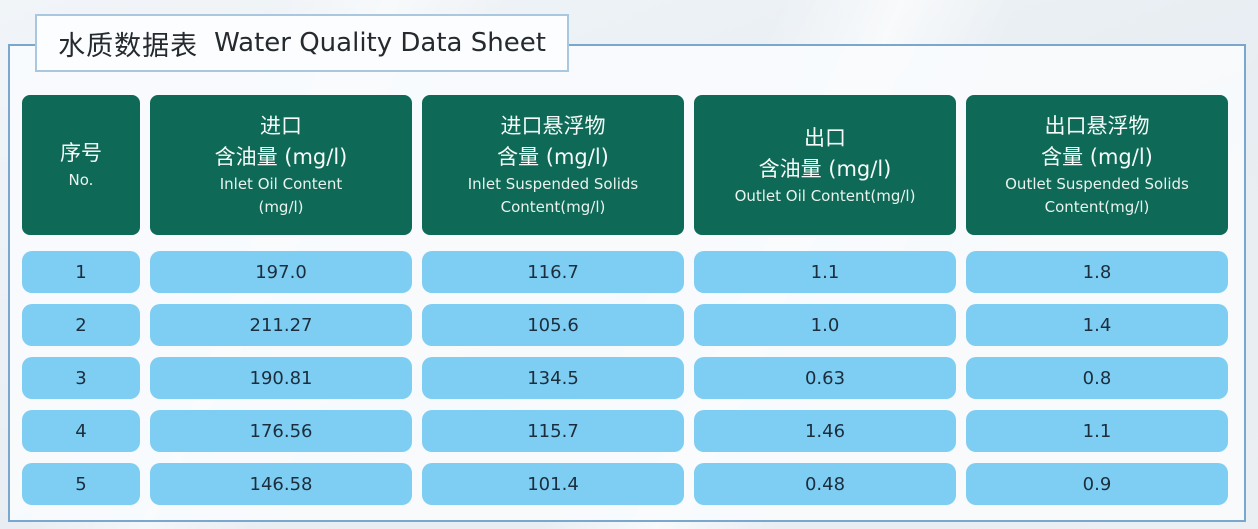 The image size is (1258, 529). Describe the element at coordinates (1097, 184) in the screenshot. I see `header-line-en: Outlet Suspended Solids` at that location.